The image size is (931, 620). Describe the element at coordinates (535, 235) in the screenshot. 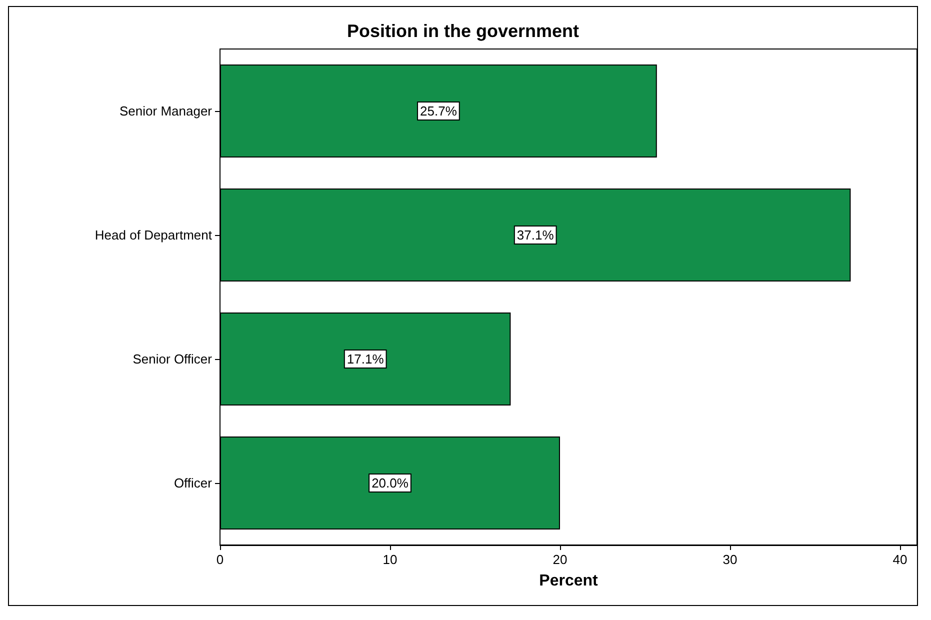

I see `data-label: 37.1%` at that location.